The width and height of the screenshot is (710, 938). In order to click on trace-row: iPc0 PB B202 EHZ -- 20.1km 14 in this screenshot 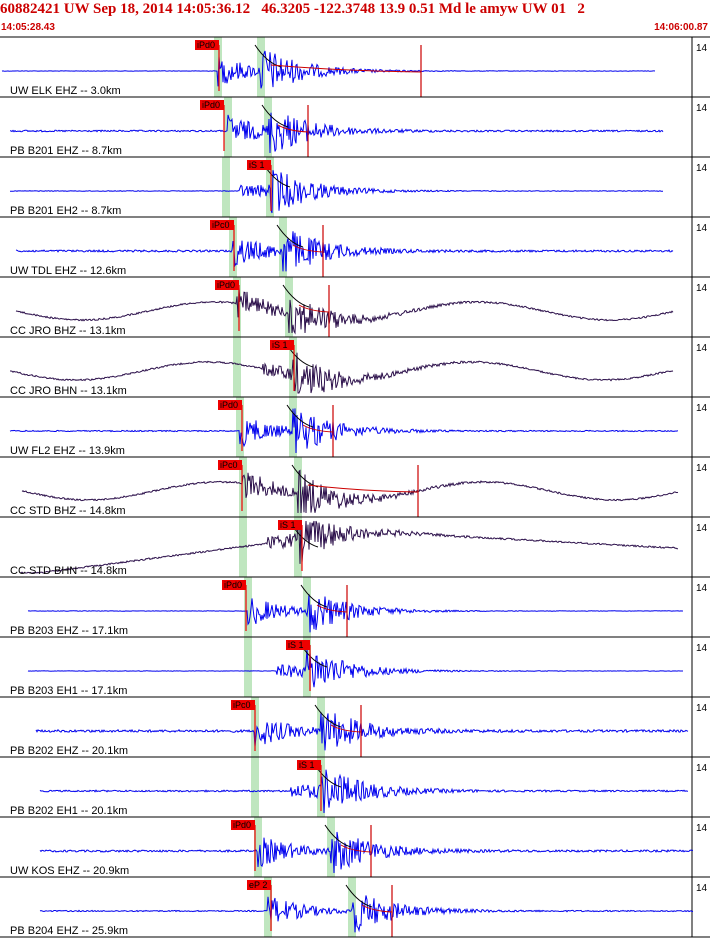, I will do `click(355, 726)`.